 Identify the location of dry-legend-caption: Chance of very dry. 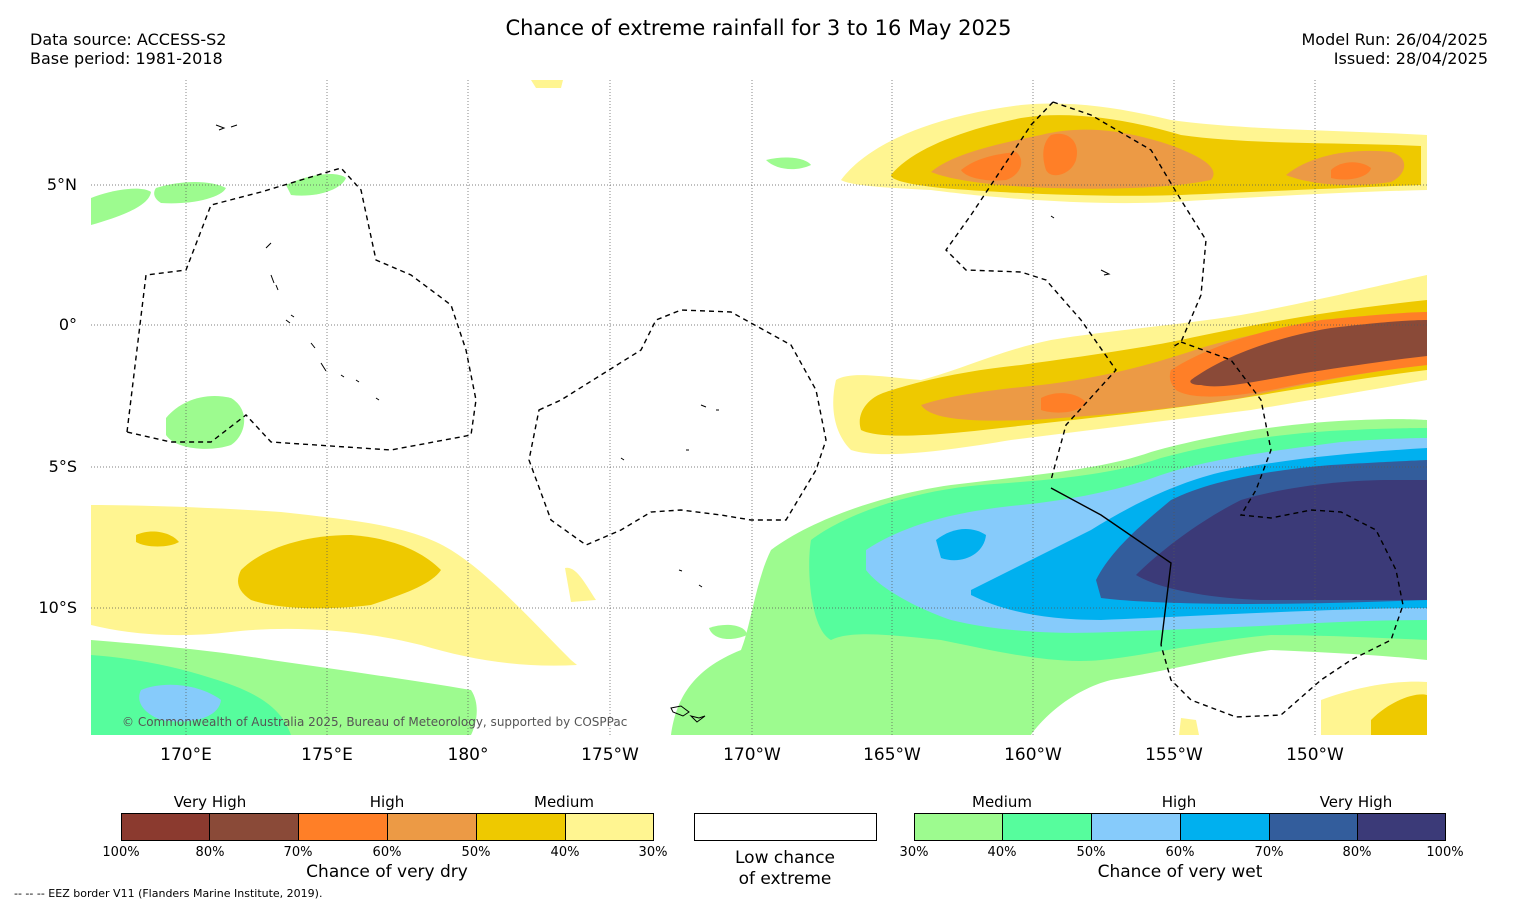
(387, 872).